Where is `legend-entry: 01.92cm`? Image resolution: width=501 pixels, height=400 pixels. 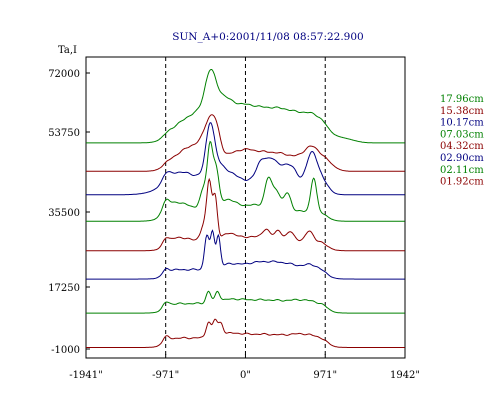
legend-entry: 01.92cm is located at coordinates (462, 182).